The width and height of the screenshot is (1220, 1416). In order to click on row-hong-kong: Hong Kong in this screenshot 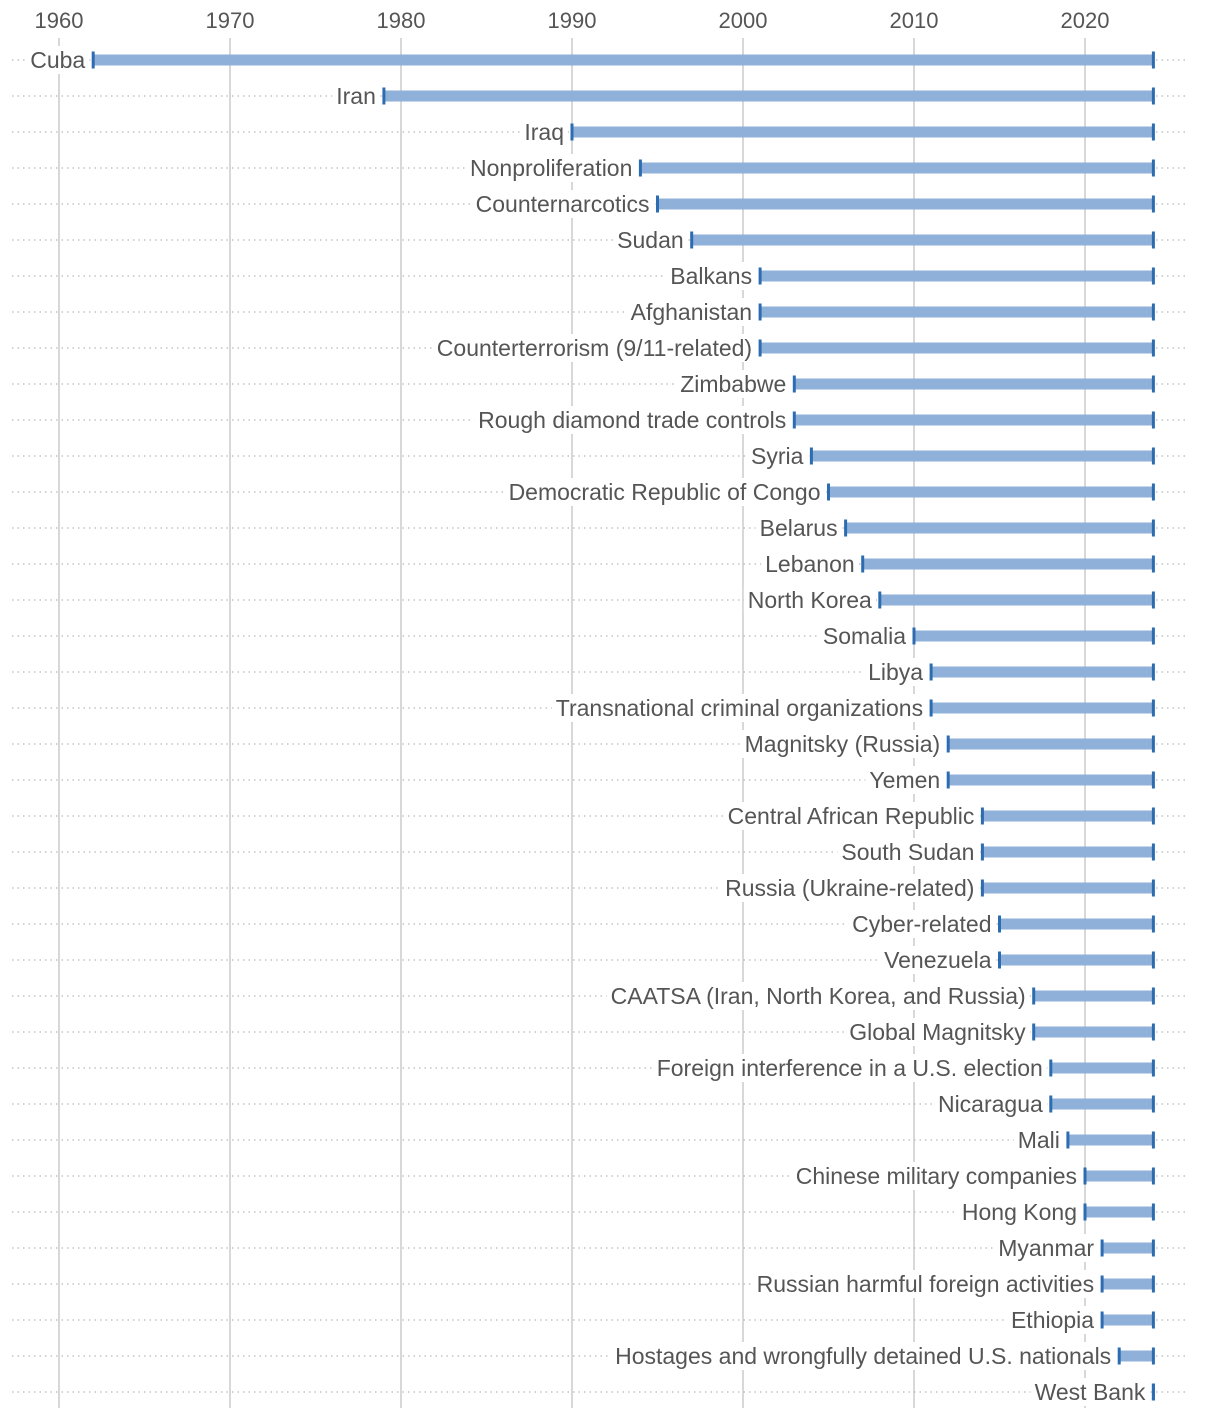, I will do `click(599, 1212)`.